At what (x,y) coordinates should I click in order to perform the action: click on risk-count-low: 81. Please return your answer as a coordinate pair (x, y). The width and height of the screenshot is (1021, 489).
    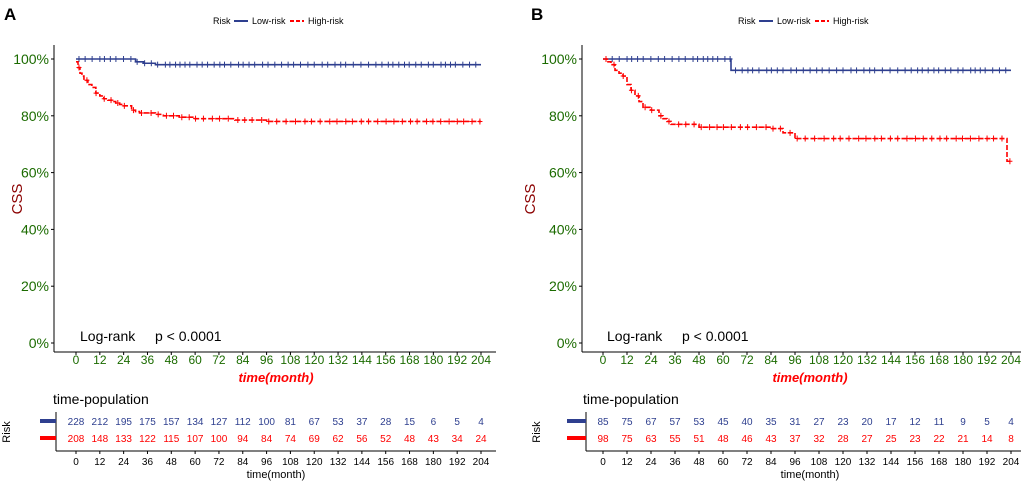
    Looking at the image, I should click on (291, 422).